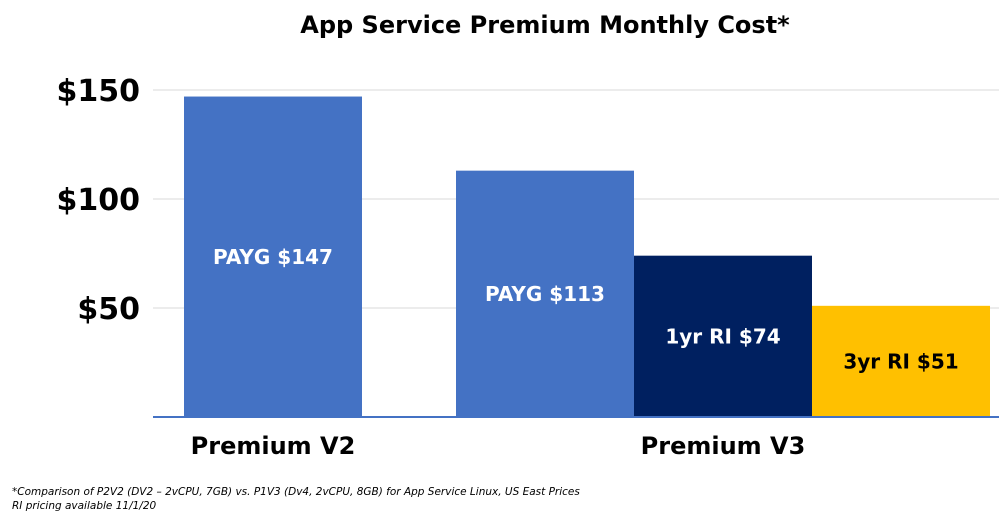 The width and height of the screenshot is (999, 520). Describe the element at coordinates (84, 506) in the screenshot. I see `footnote-line-2: RI pricing available 11/1/20` at that location.